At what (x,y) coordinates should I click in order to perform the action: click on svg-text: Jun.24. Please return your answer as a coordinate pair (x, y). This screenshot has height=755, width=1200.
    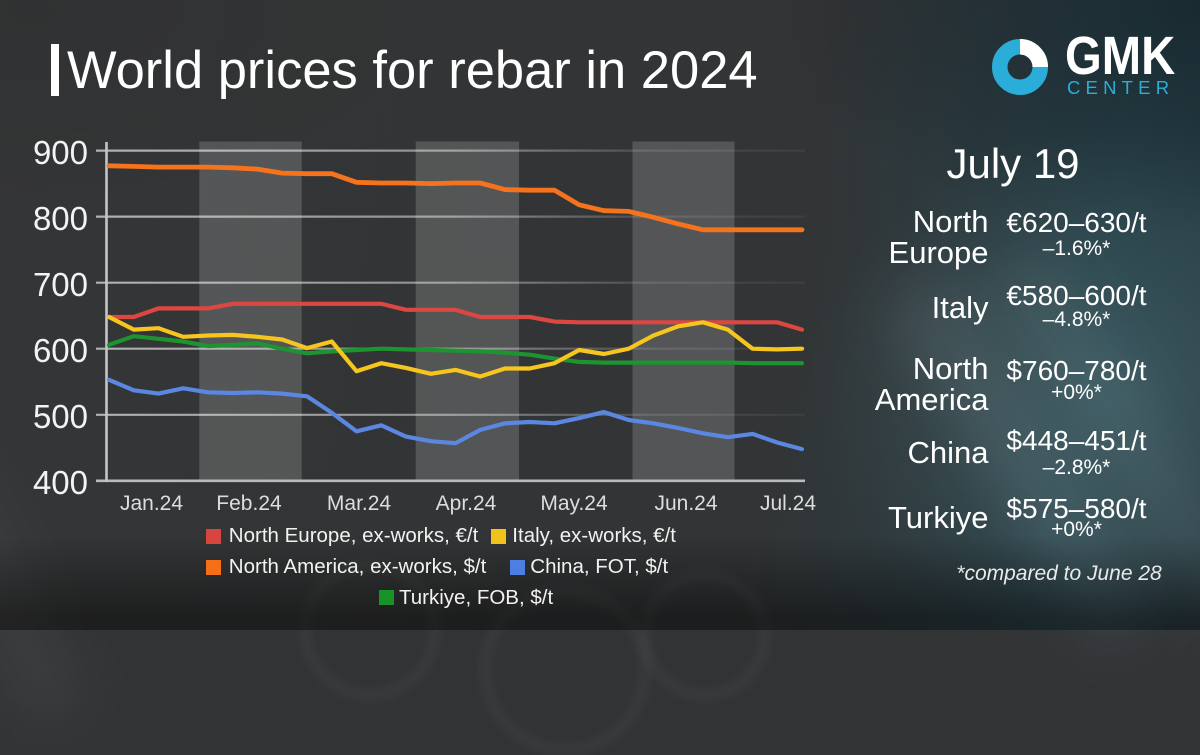
    Looking at the image, I should click on (685, 503).